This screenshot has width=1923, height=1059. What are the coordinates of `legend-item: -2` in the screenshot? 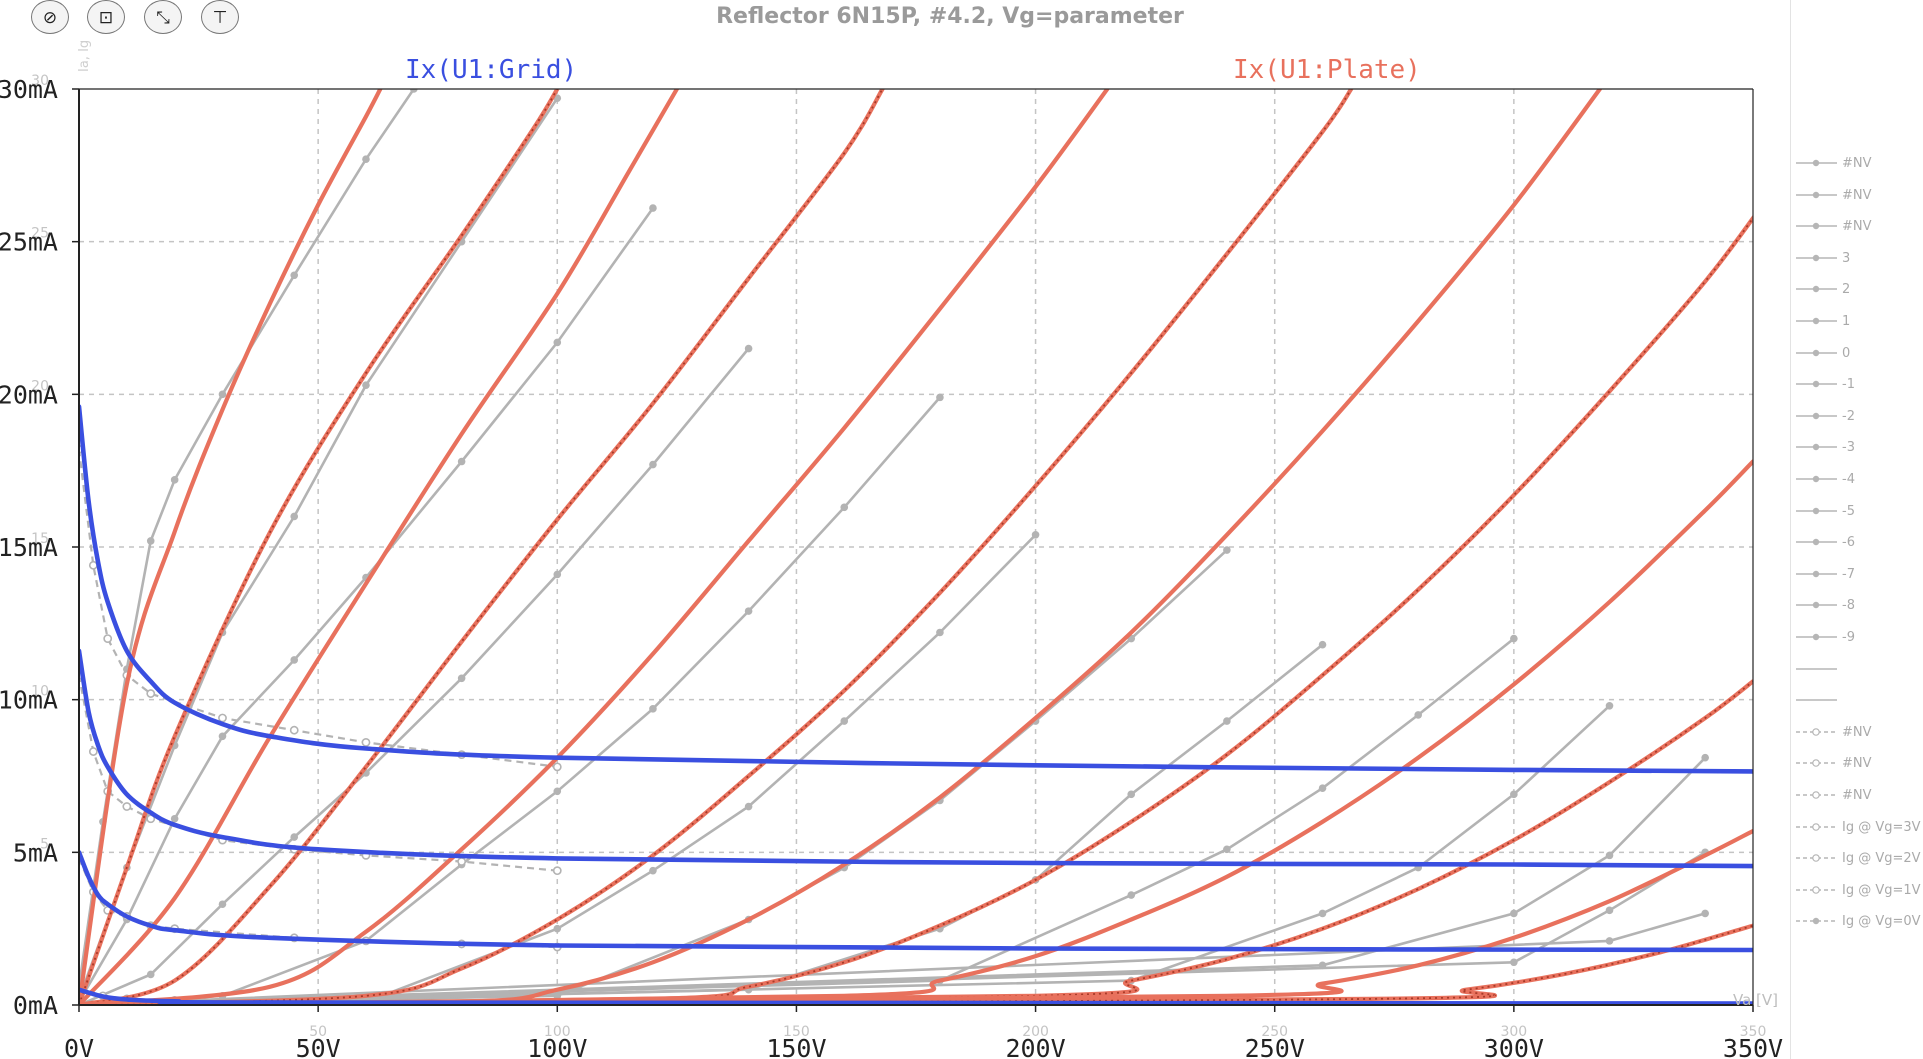 It's located at (1857, 416).